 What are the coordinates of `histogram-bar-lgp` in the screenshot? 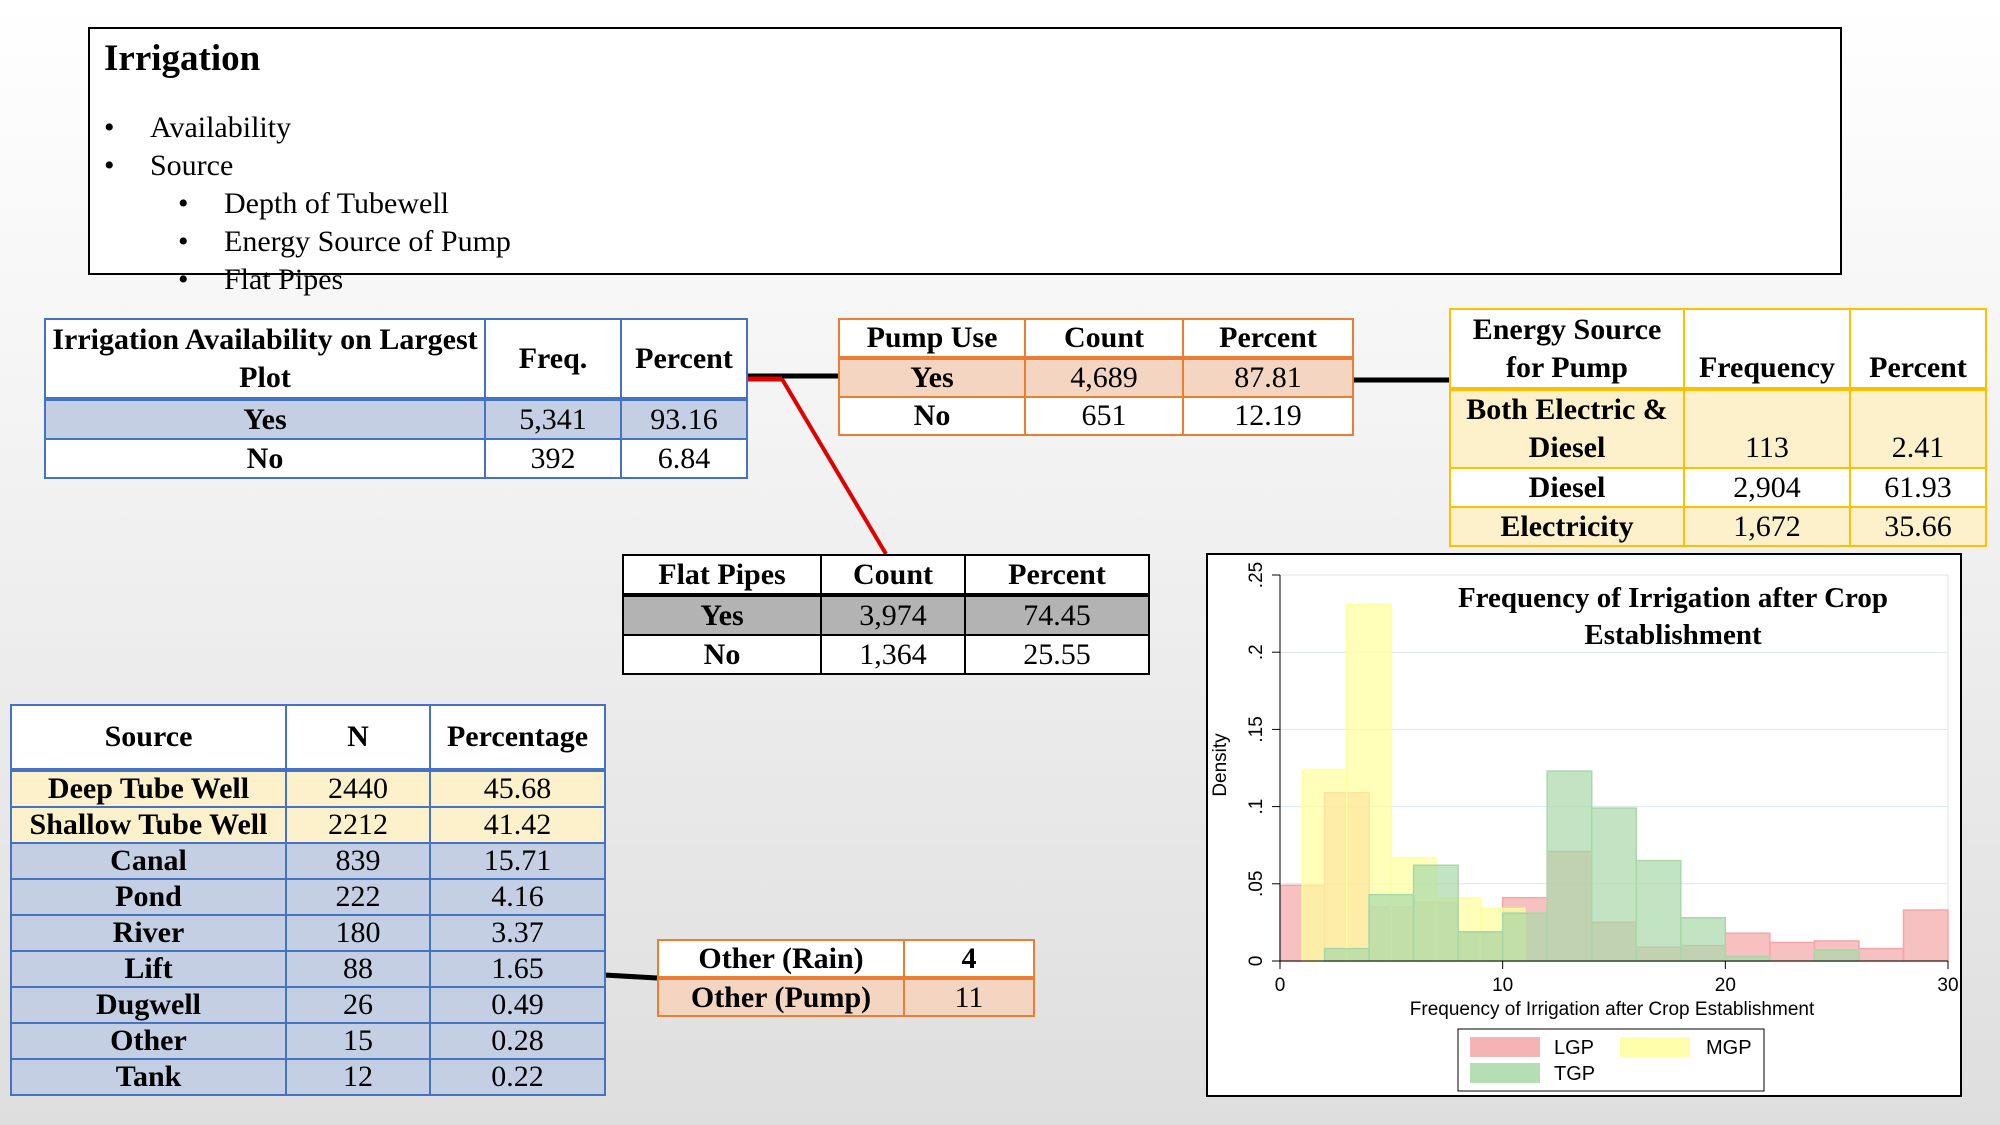 It's located at (1792, 951).